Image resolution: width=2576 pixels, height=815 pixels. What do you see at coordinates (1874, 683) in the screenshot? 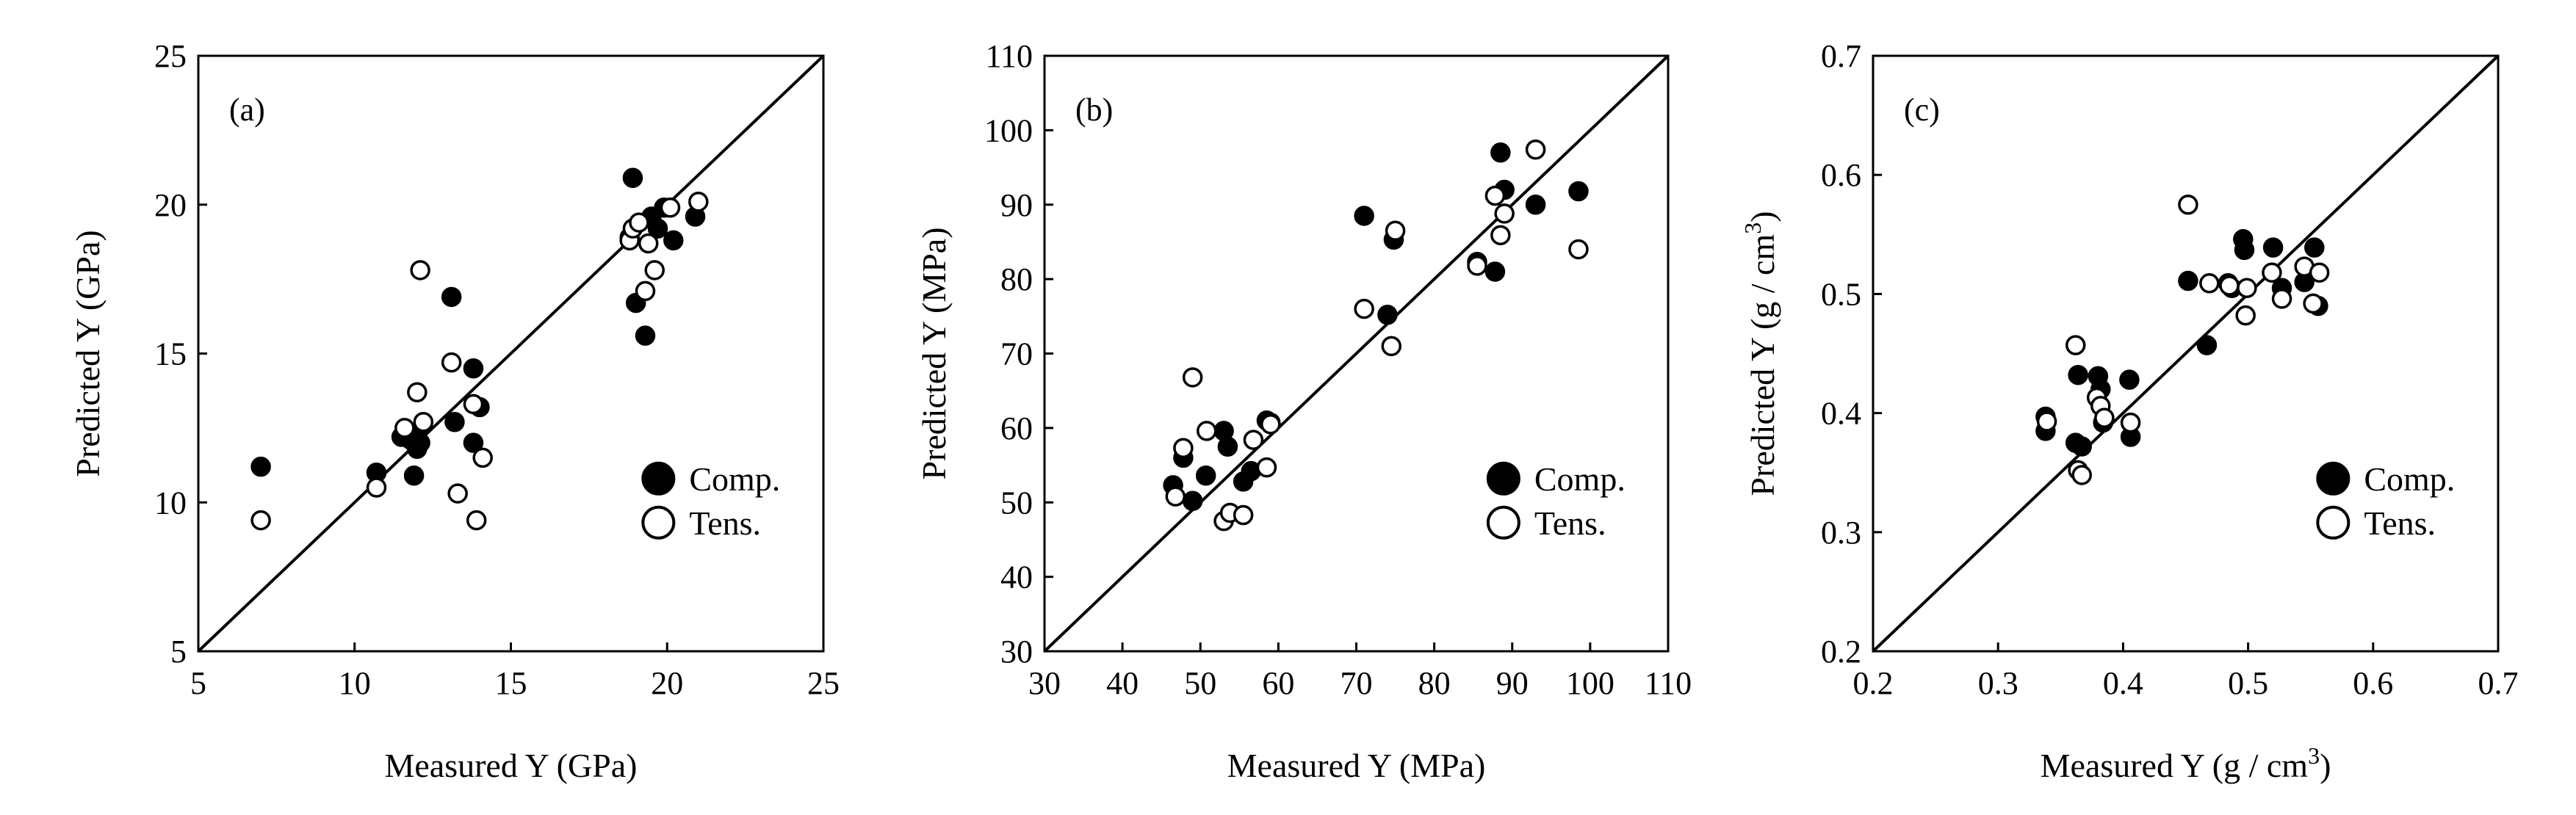
I see `x-tick-label: 0.2` at bounding box center [1874, 683].